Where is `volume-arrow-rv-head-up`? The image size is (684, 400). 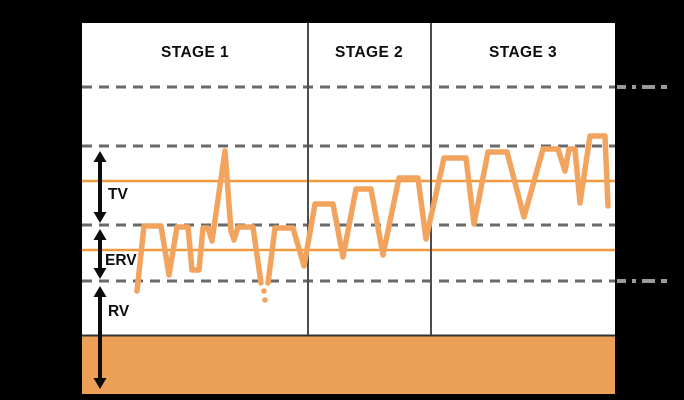
volume-arrow-rv-head-up is located at coordinates (100, 291).